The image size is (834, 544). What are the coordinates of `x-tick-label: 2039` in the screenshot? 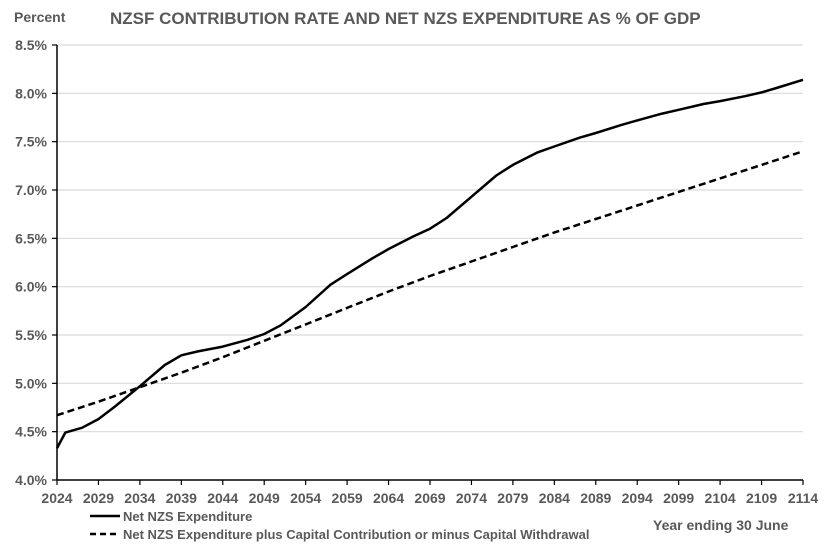 It's located at (181, 498).